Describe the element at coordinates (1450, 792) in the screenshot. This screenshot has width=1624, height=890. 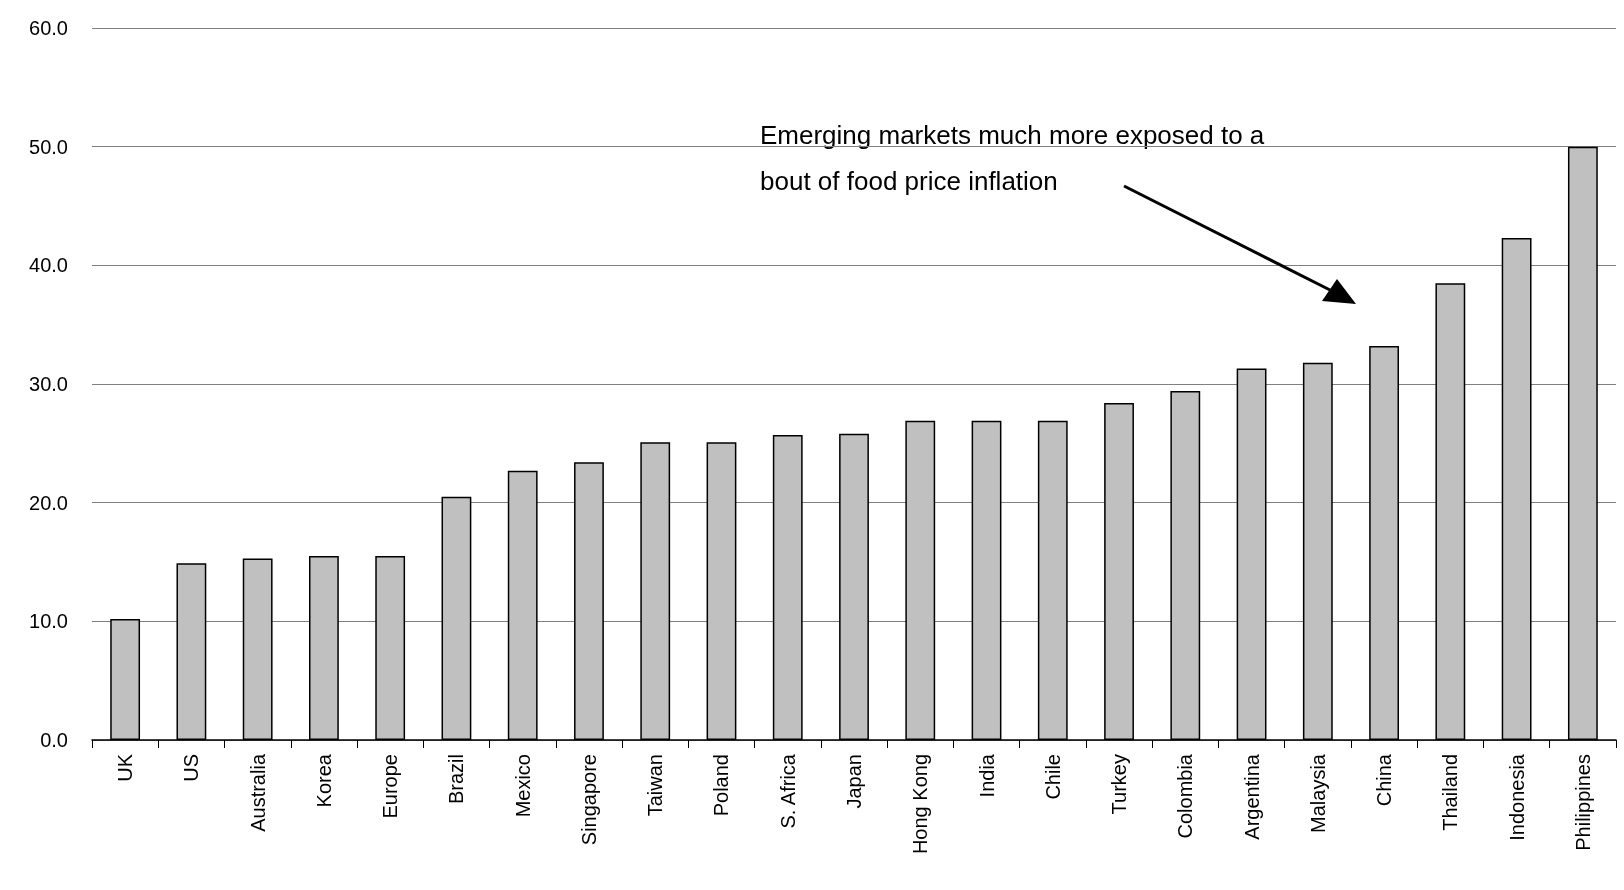
I see `x-tick-label: Thailand` at that location.